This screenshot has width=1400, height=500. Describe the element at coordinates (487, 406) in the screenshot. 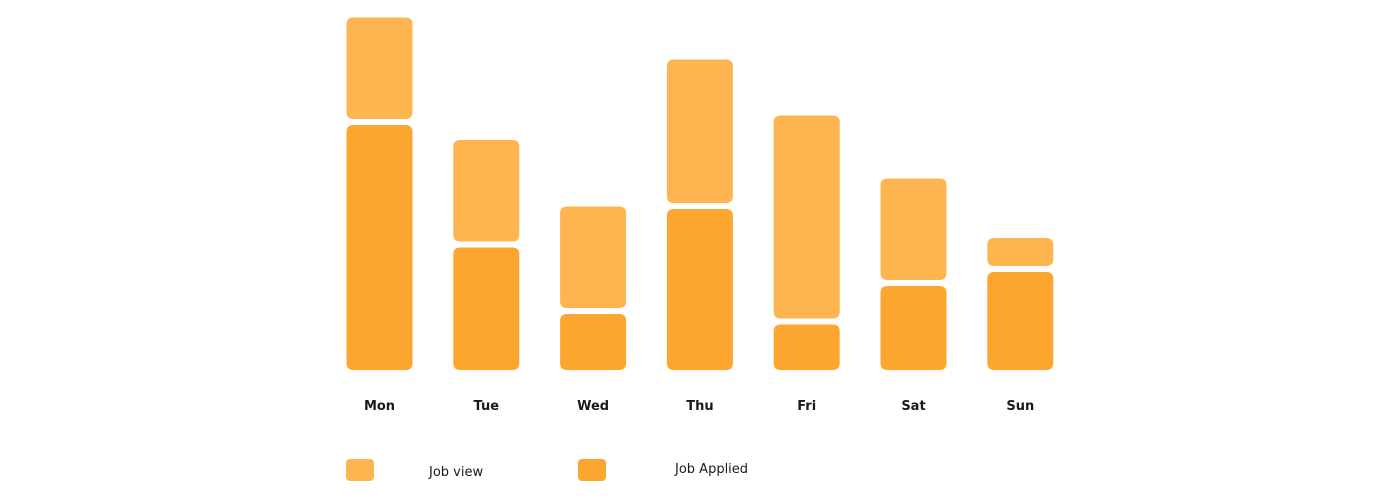

I see `x-tick-label-tue: Tue` at that location.